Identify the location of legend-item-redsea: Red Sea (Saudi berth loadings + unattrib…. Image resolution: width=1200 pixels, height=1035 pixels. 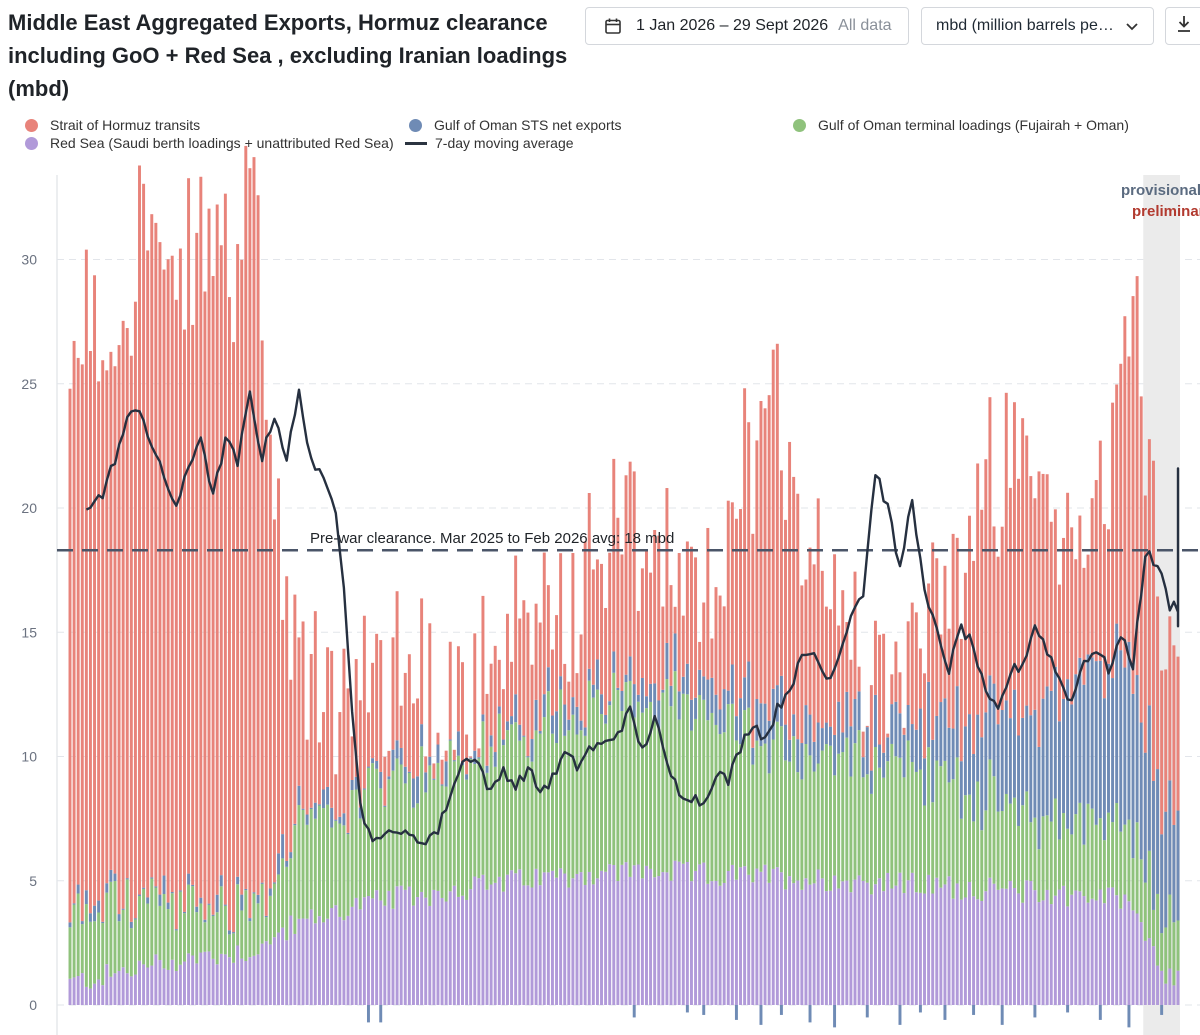
(209, 143).